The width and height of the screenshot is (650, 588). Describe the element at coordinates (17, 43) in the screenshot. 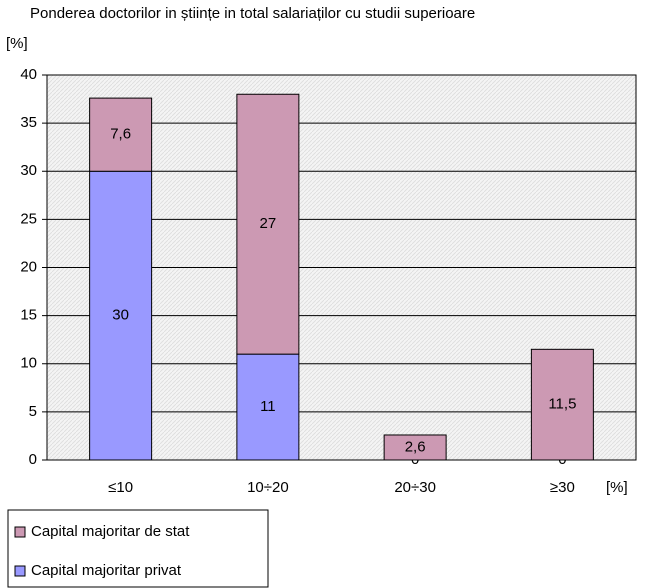

I see `y-axis-label: [%]` at that location.